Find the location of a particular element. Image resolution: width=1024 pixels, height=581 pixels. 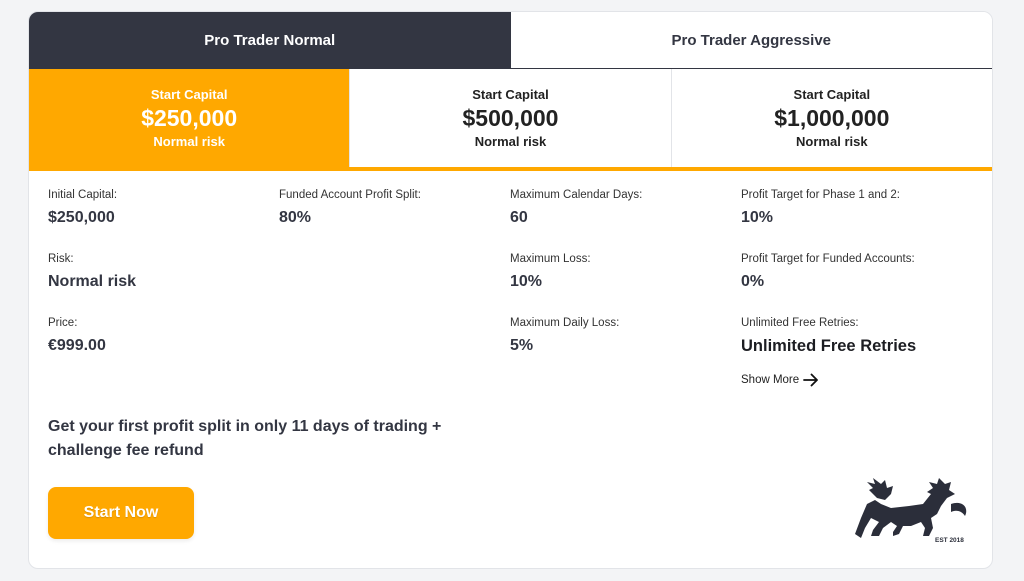

max-loss-label: Maximum Loss: is located at coordinates (550, 259).